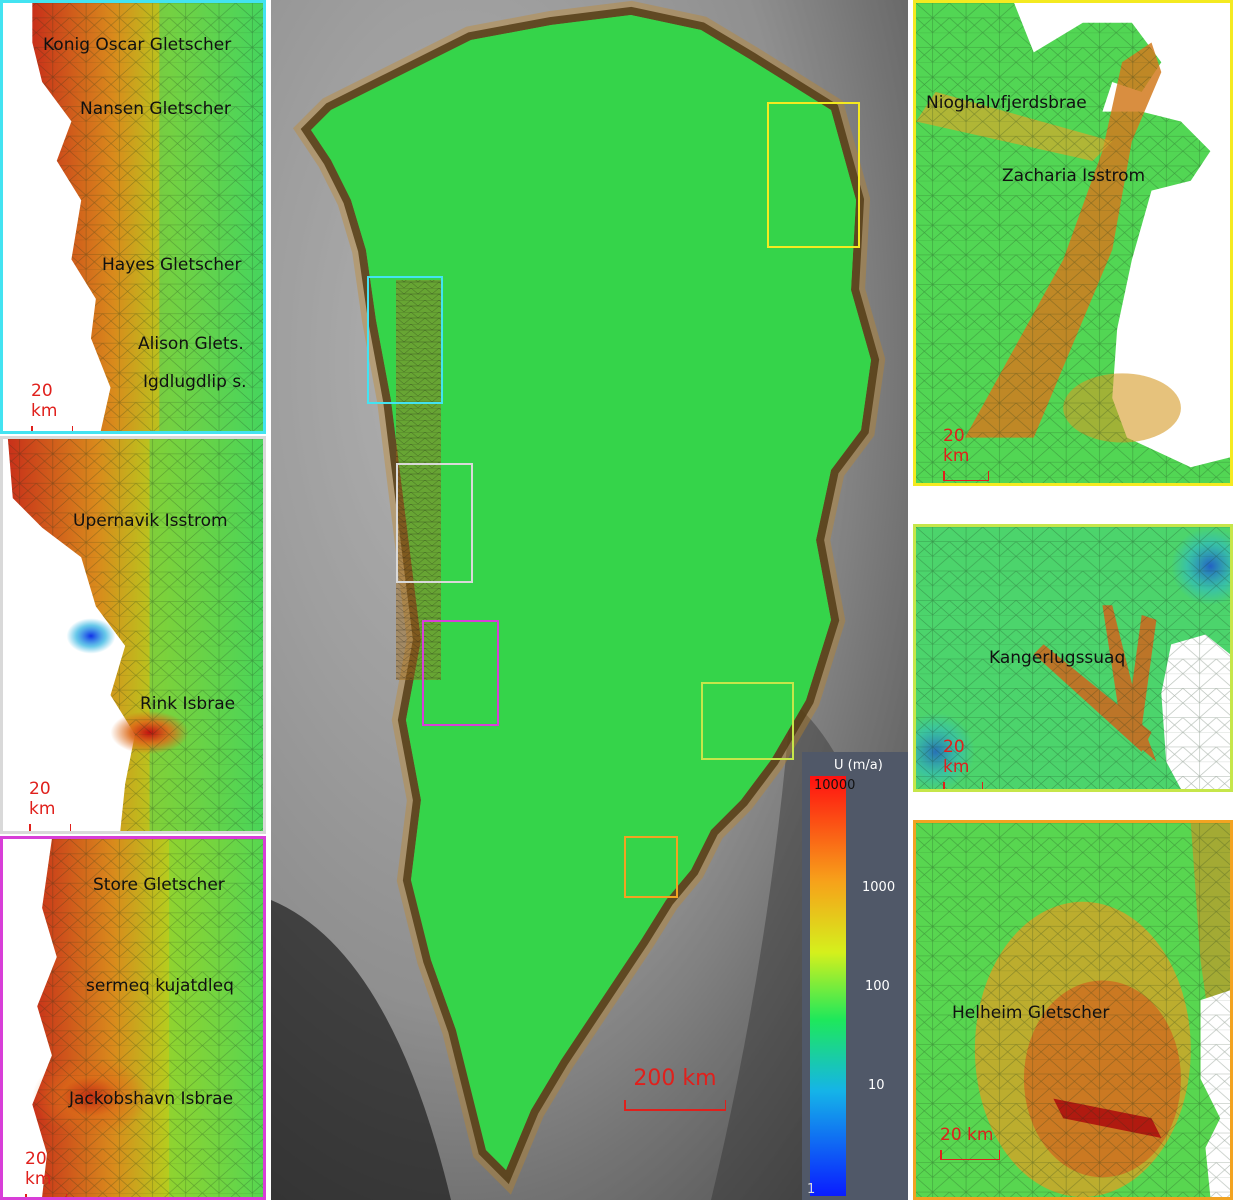  I want to click on velocity-field-magenta, so click(133, 1018).